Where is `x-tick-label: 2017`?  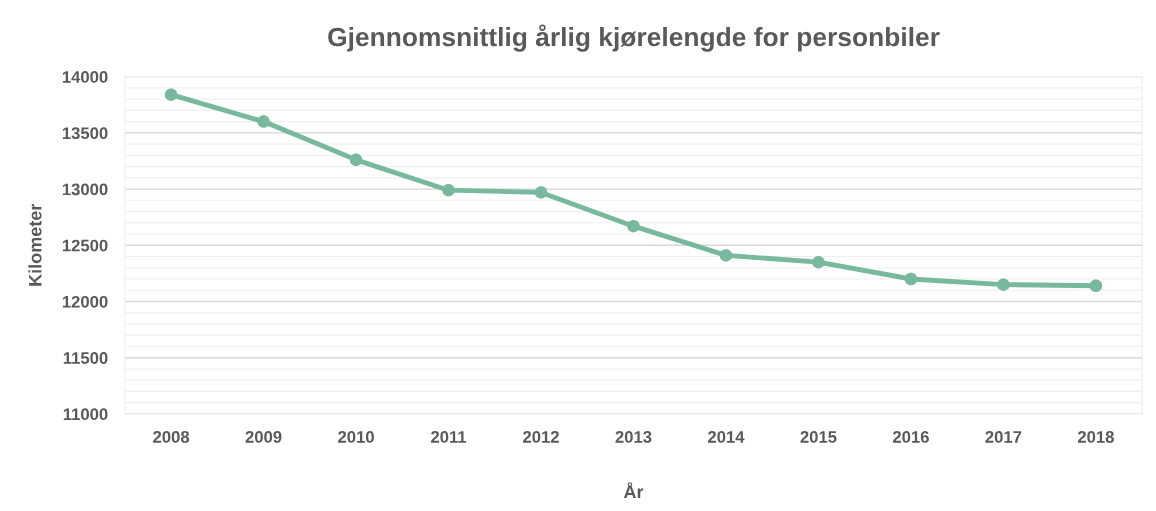
x-tick-label: 2017 is located at coordinates (1003, 437).